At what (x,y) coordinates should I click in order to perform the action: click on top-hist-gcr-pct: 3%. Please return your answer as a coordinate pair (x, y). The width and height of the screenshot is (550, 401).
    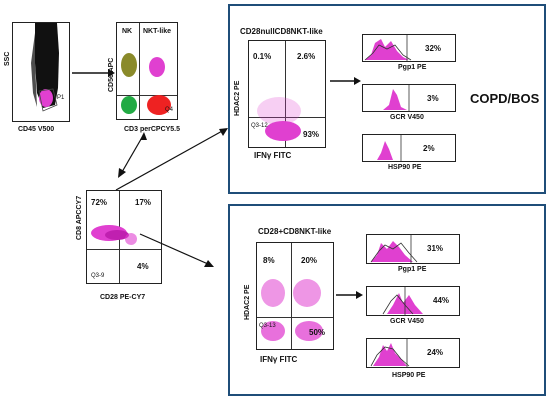
    Looking at the image, I should click on (433, 98).